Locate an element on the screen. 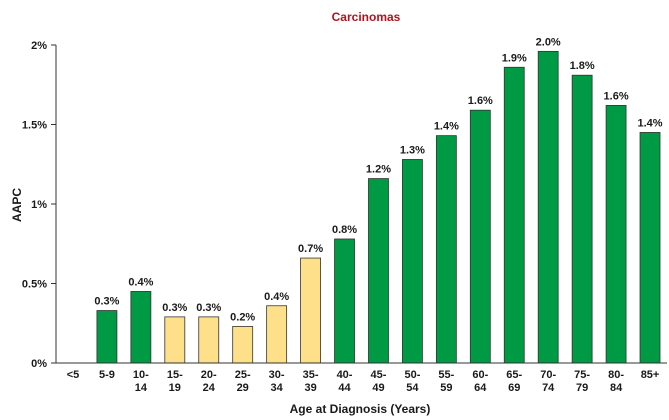 Image resolution: width=669 pixels, height=420 pixels. x-tick-label: 45- is located at coordinates (379, 375).